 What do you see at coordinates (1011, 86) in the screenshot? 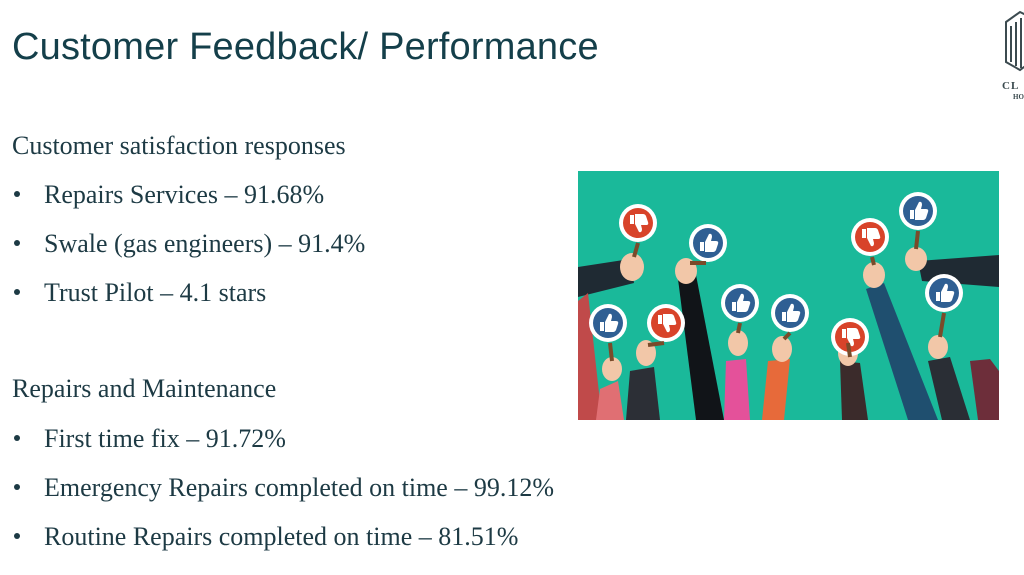
I see `logo-text-line1: CL` at bounding box center [1011, 86].